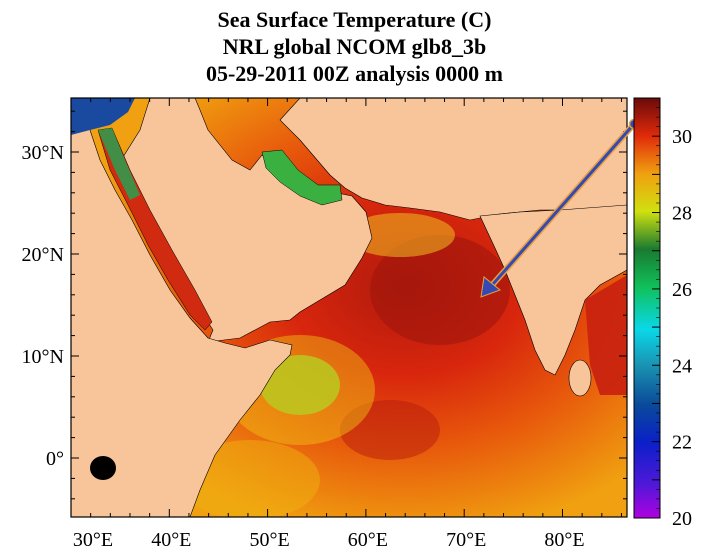 Image resolution: width=709 pixels, height=555 pixels. What do you see at coordinates (656, 308) in the screenshot?
I see `colorbar-ticks` at bounding box center [656, 308].